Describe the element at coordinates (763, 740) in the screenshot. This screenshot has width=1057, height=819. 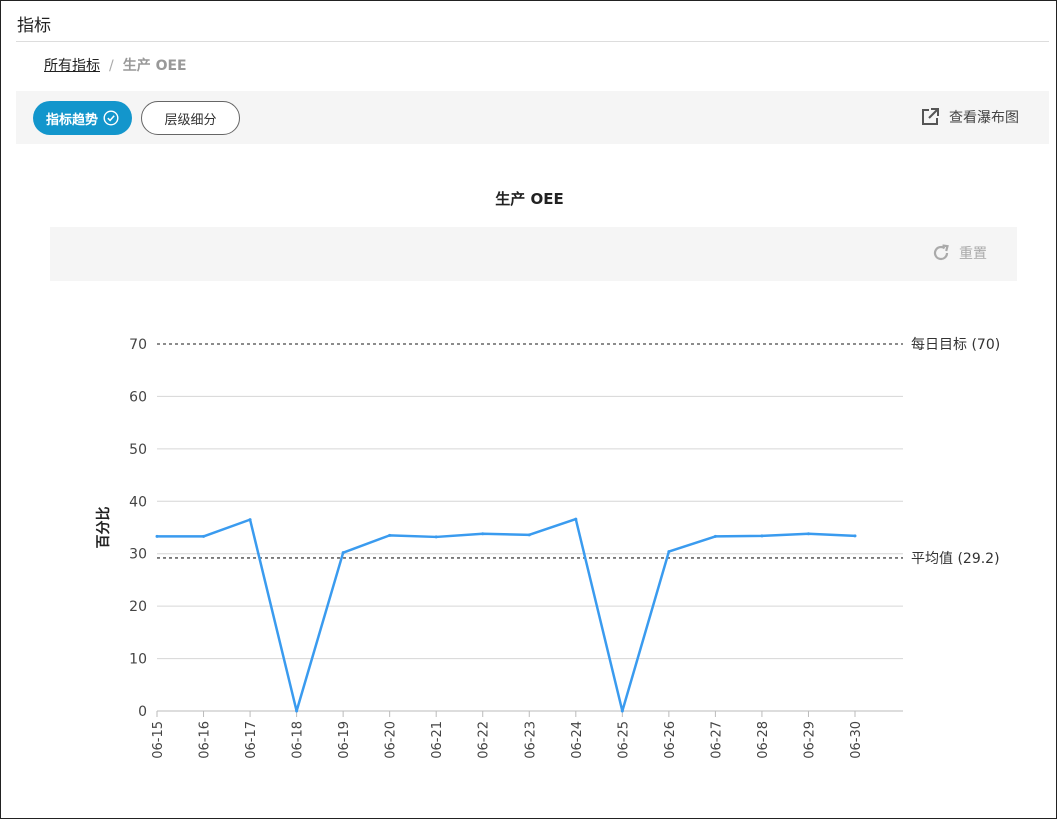
I see `x-tick-label: 06-28` at that location.